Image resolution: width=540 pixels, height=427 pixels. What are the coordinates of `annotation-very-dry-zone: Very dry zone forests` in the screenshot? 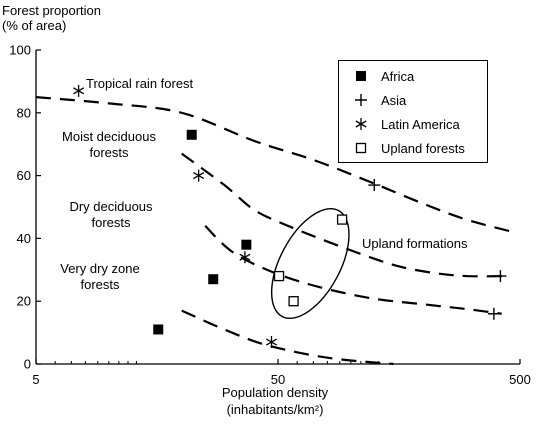 It's located at (100, 276).